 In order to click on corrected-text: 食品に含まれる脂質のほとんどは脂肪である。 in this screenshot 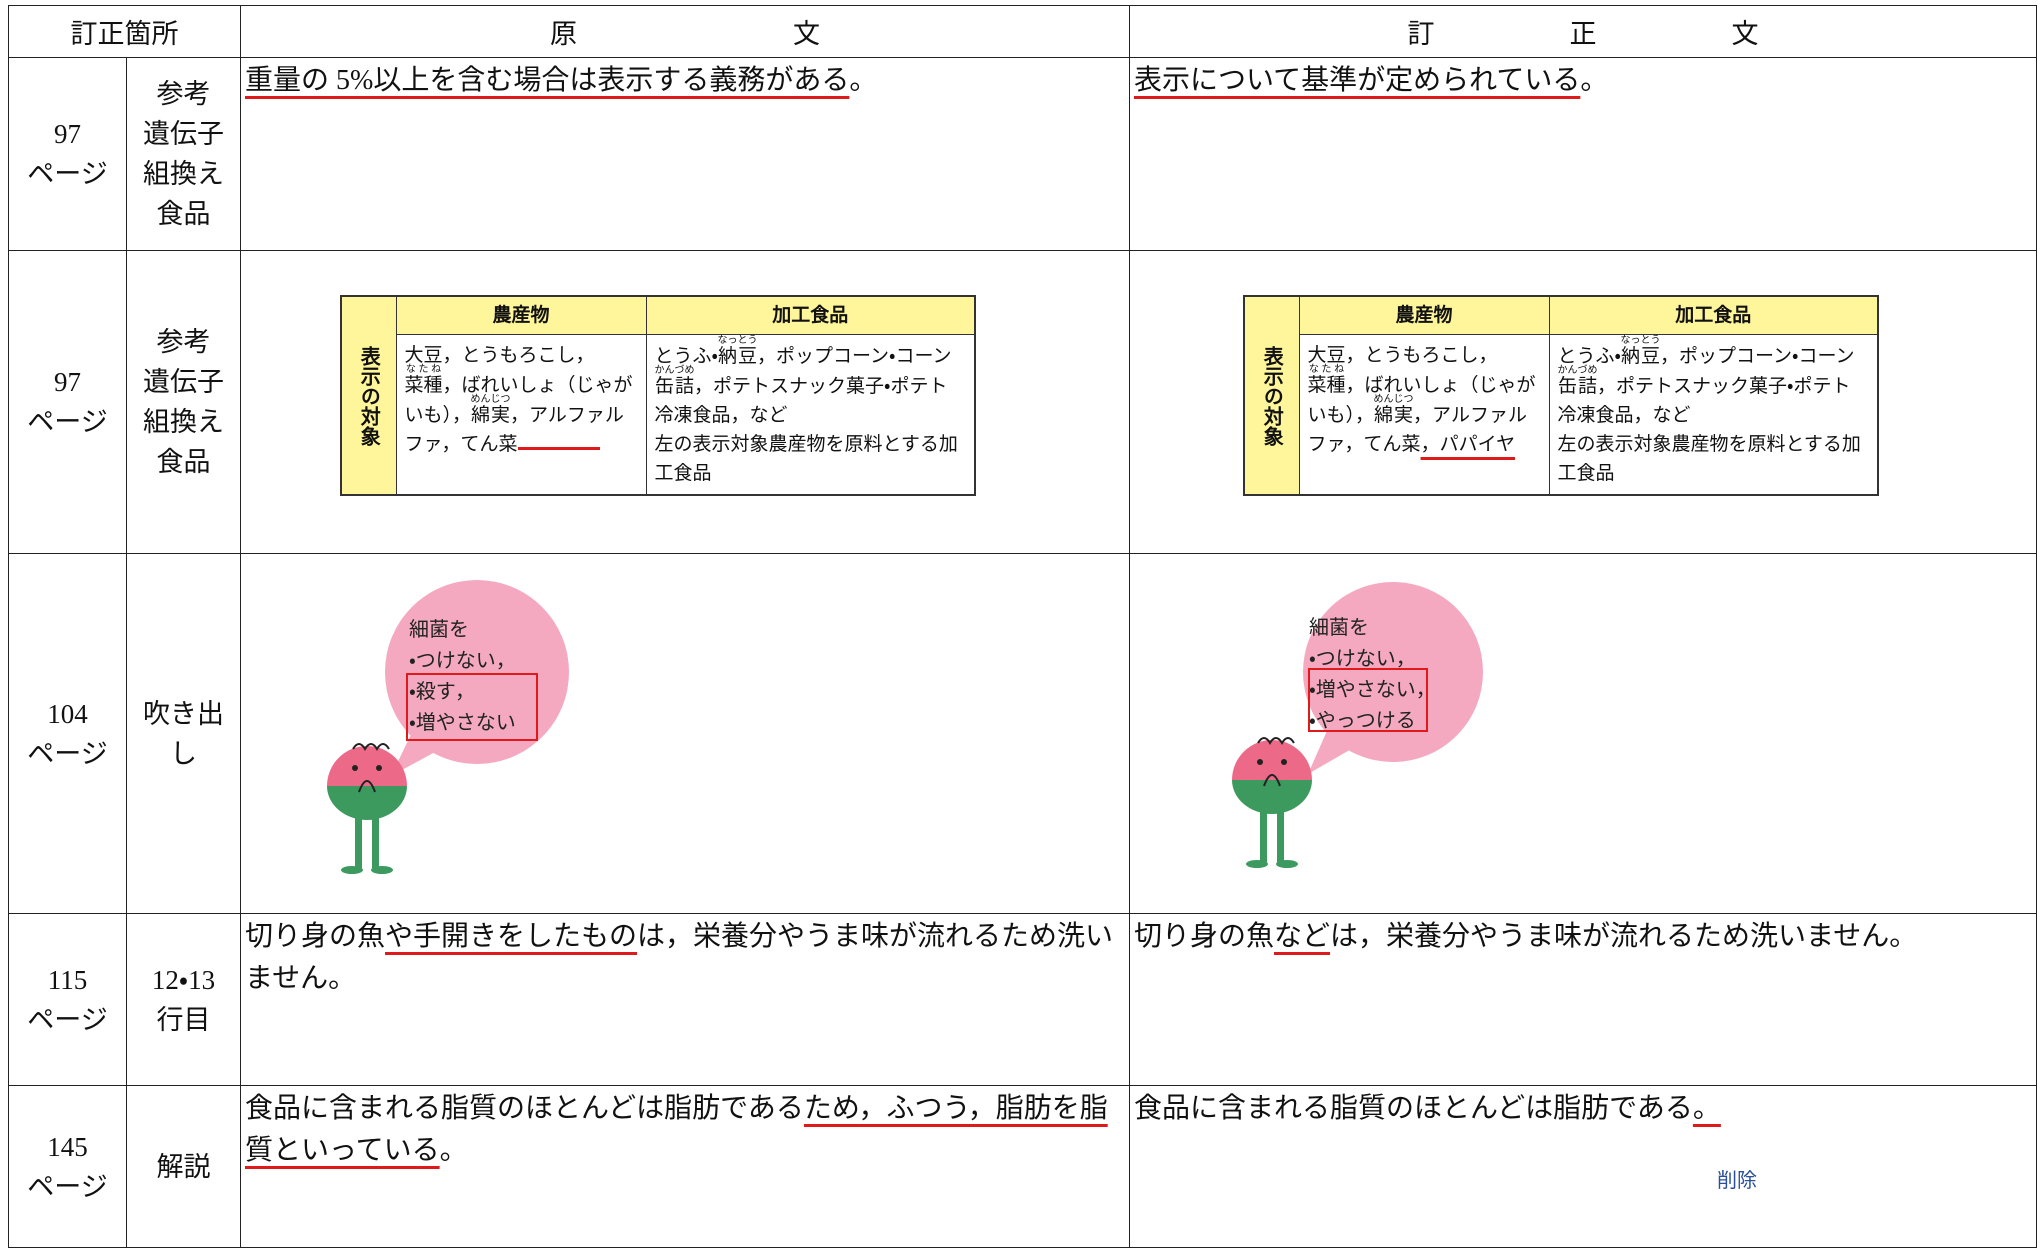, I will do `click(1583, 1109)`.